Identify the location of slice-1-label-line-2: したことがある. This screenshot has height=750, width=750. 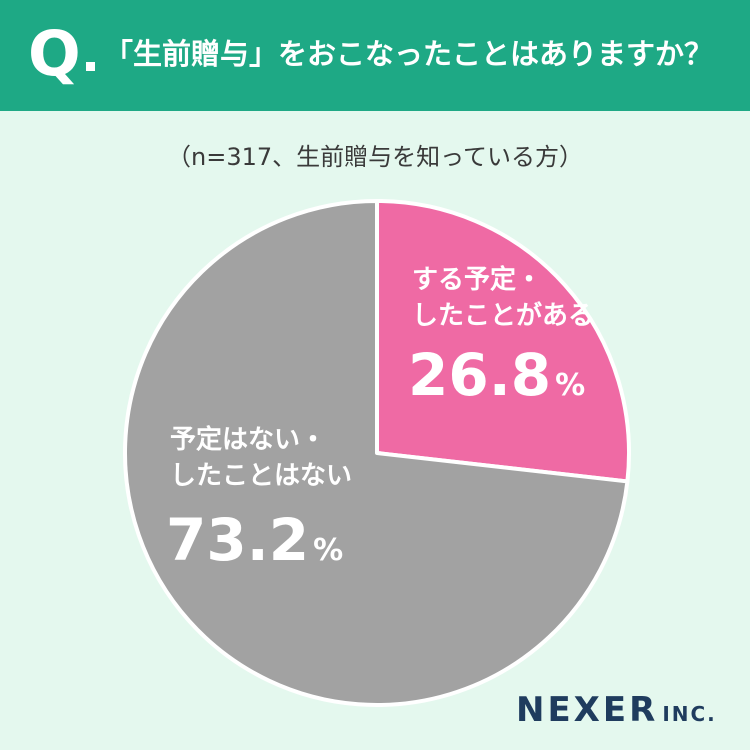
(503, 315).